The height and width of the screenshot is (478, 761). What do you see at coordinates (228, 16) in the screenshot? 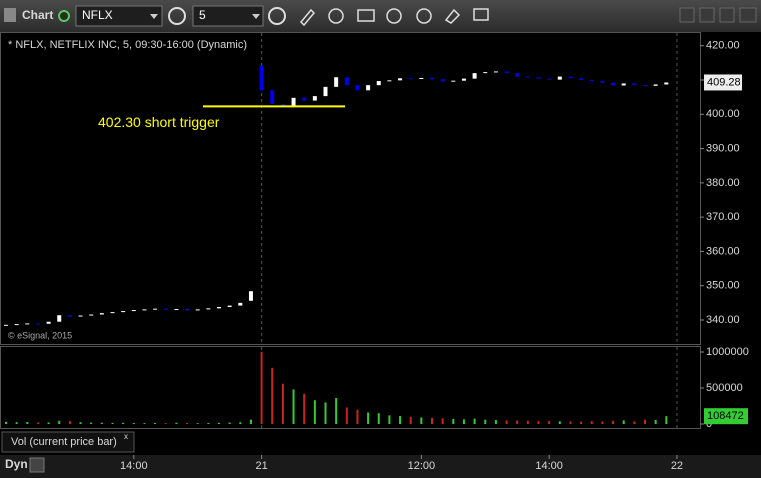
I see `interval-box` at bounding box center [228, 16].